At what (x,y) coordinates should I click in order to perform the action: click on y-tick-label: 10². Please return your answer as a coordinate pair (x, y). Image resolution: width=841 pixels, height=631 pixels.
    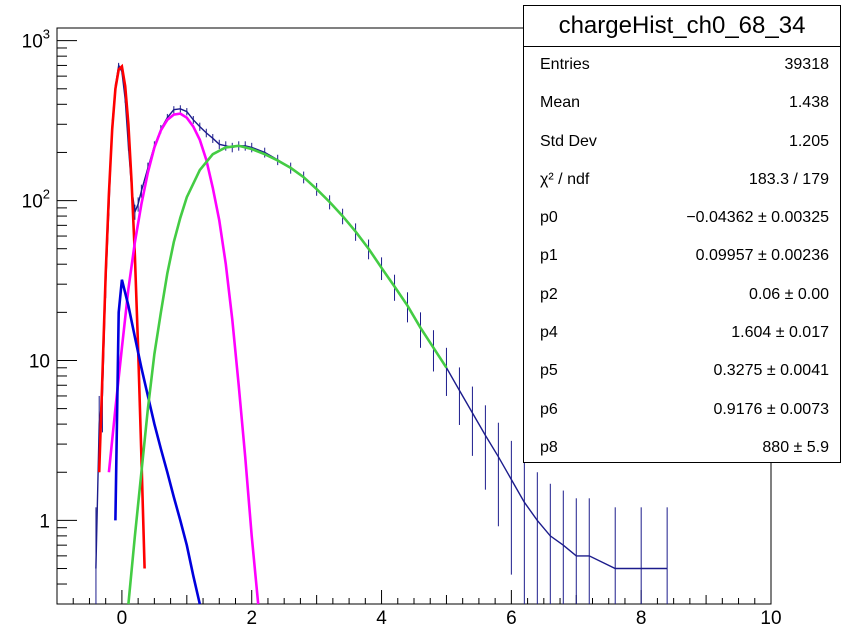
    Looking at the image, I should click on (36, 200).